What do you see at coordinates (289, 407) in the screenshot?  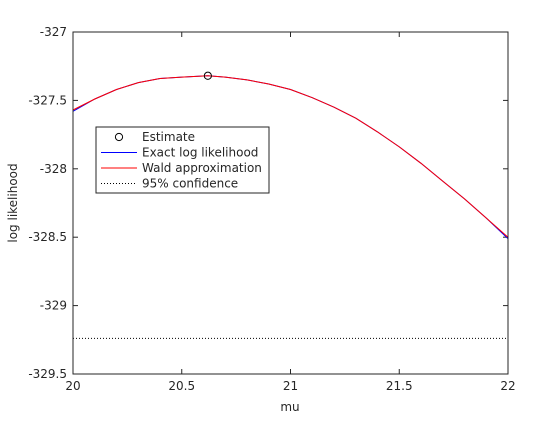 I see `x-axis-label: mu` at bounding box center [289, 407].